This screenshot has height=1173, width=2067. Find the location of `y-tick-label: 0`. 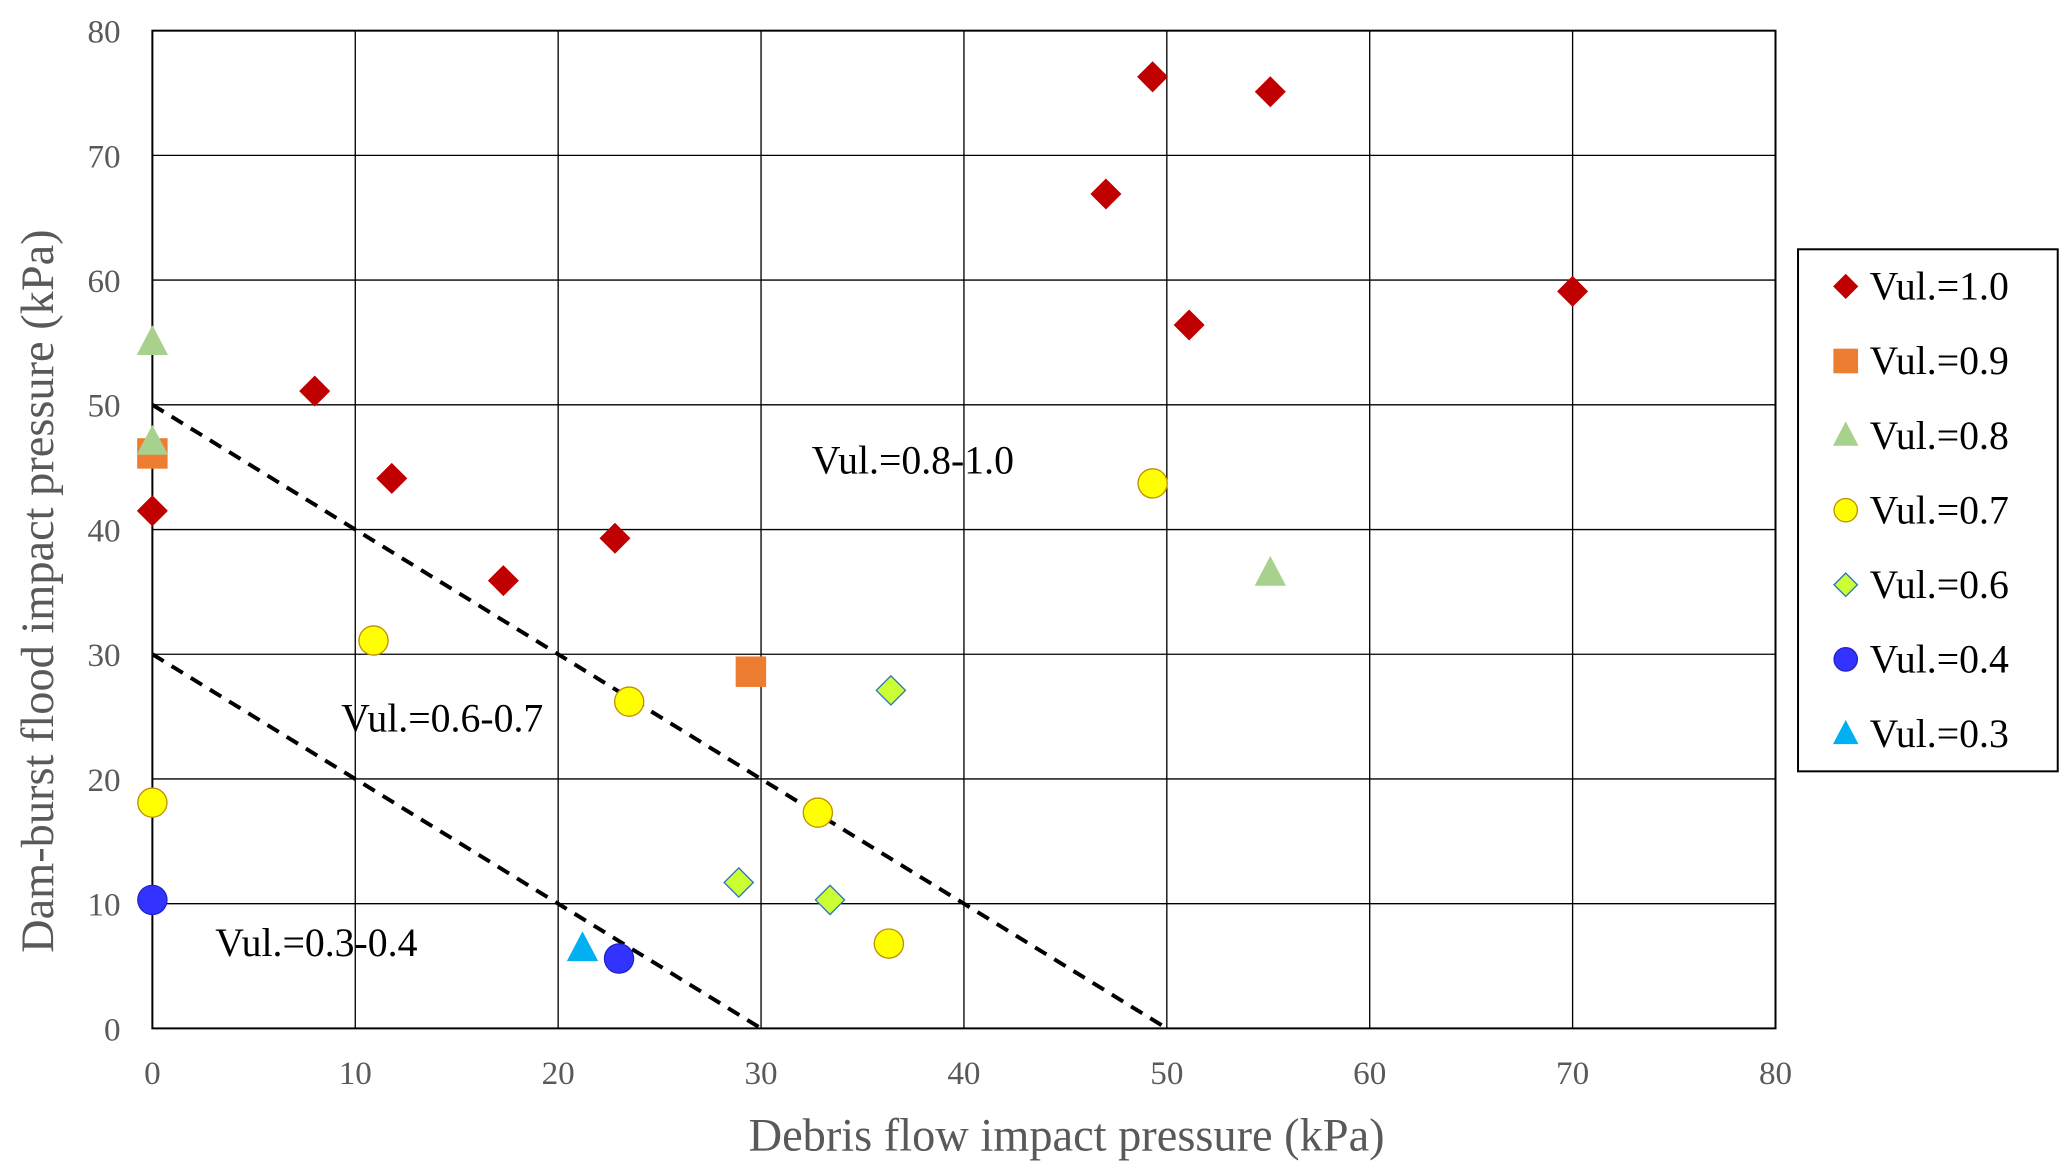

y-tick-label: 0 is located at coordinates (112, 1029).